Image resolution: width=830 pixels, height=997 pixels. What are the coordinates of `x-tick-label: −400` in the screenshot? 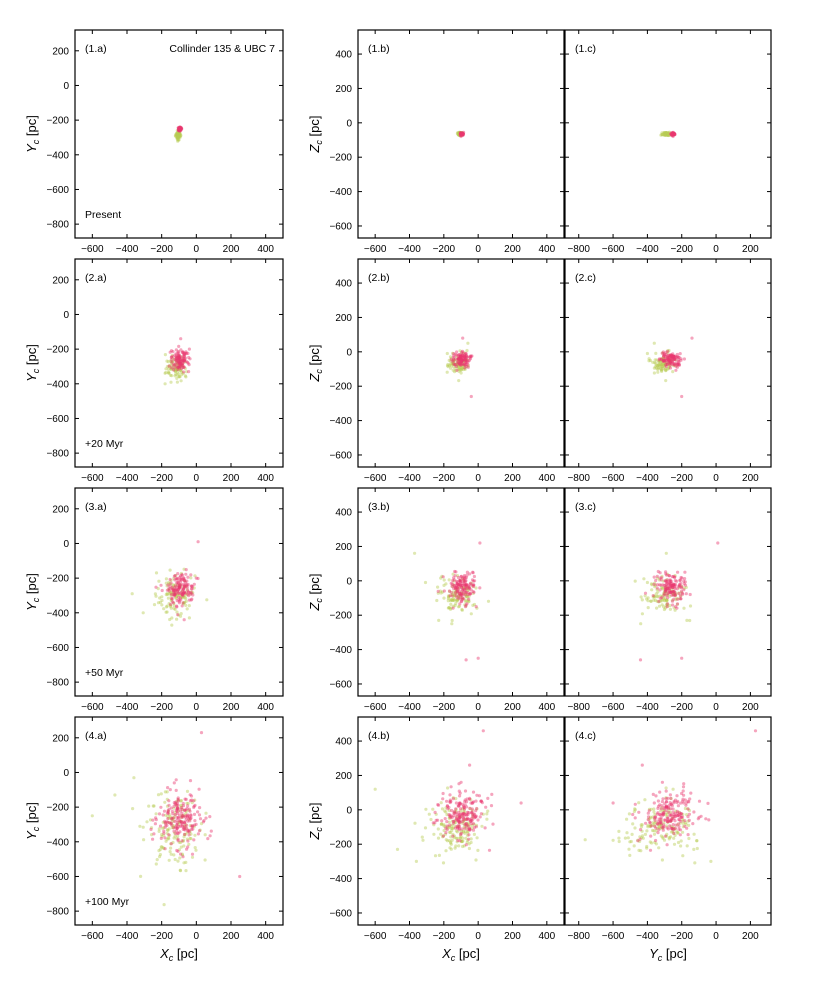 It's located at (127, 478).